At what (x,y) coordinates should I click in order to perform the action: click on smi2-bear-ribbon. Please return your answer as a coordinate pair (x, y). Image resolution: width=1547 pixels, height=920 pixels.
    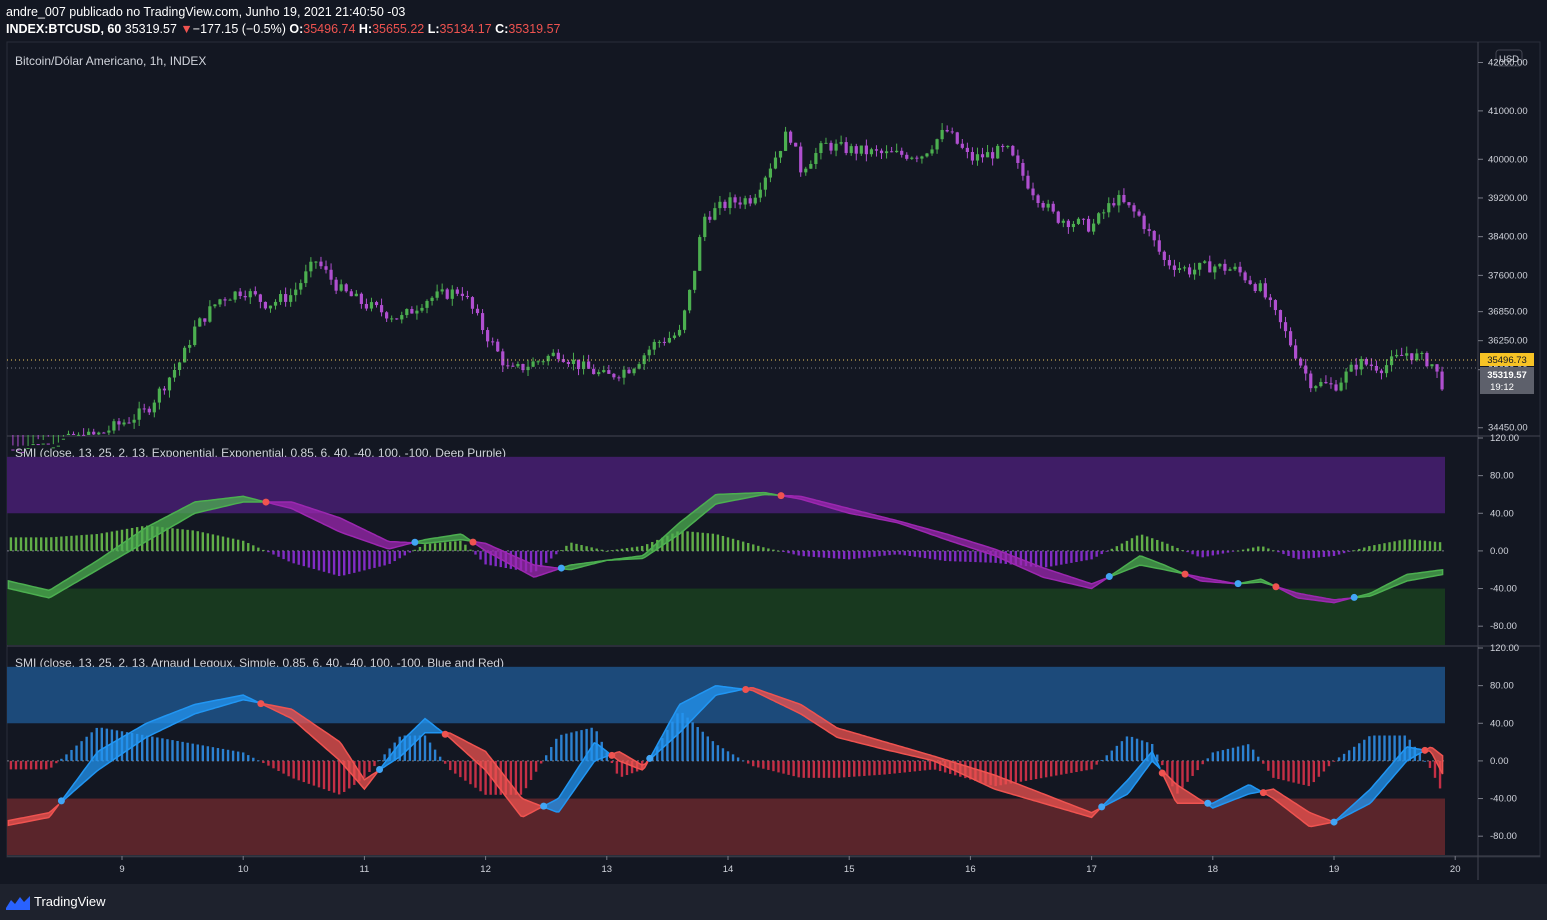
    Looking at the image, I should click on (629, 761).